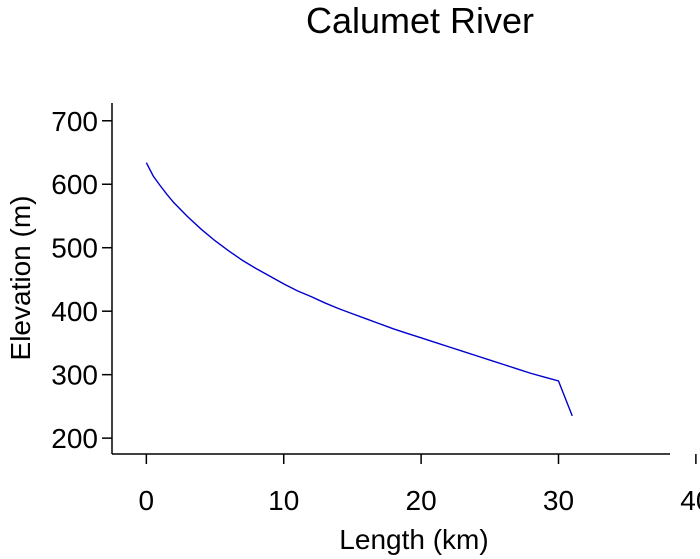 The width and height of the screenshot is (700, 559). I want to click on y-axis-label: Elevation (m), so click(20, 278).